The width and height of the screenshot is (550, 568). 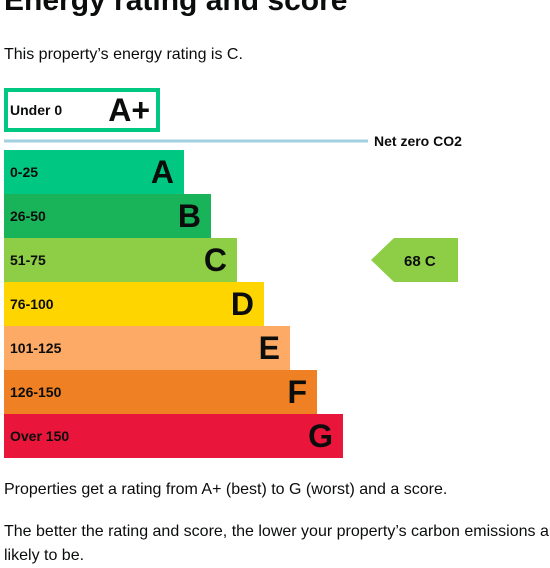 I want to click on rating-band-f: 126-150 F, so click(x=160, y=392).